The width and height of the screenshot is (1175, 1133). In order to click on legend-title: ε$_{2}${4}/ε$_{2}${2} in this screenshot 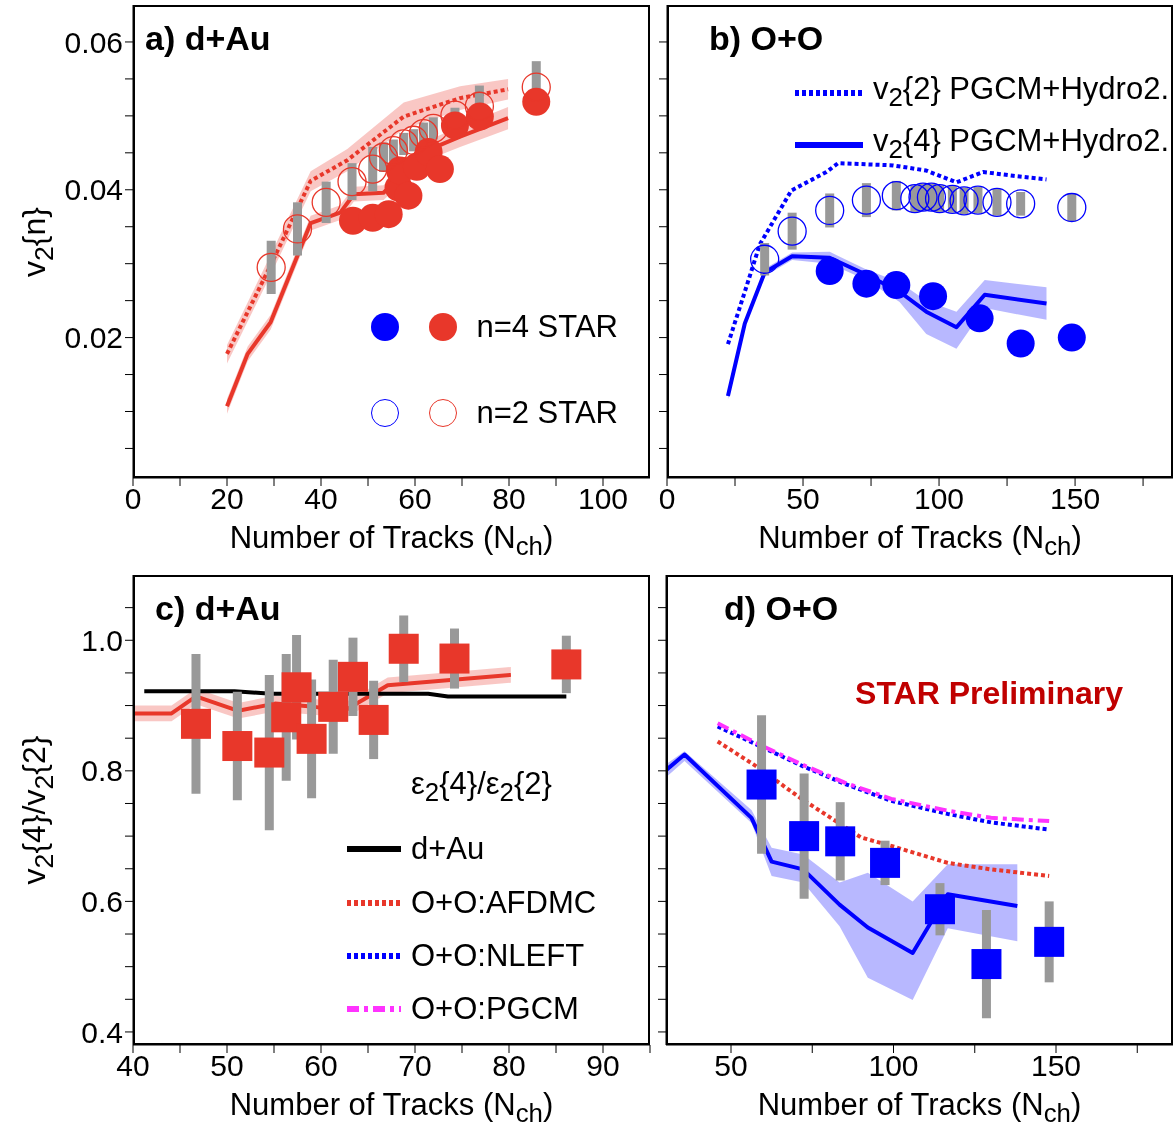, I will do `click(481, 786)`.